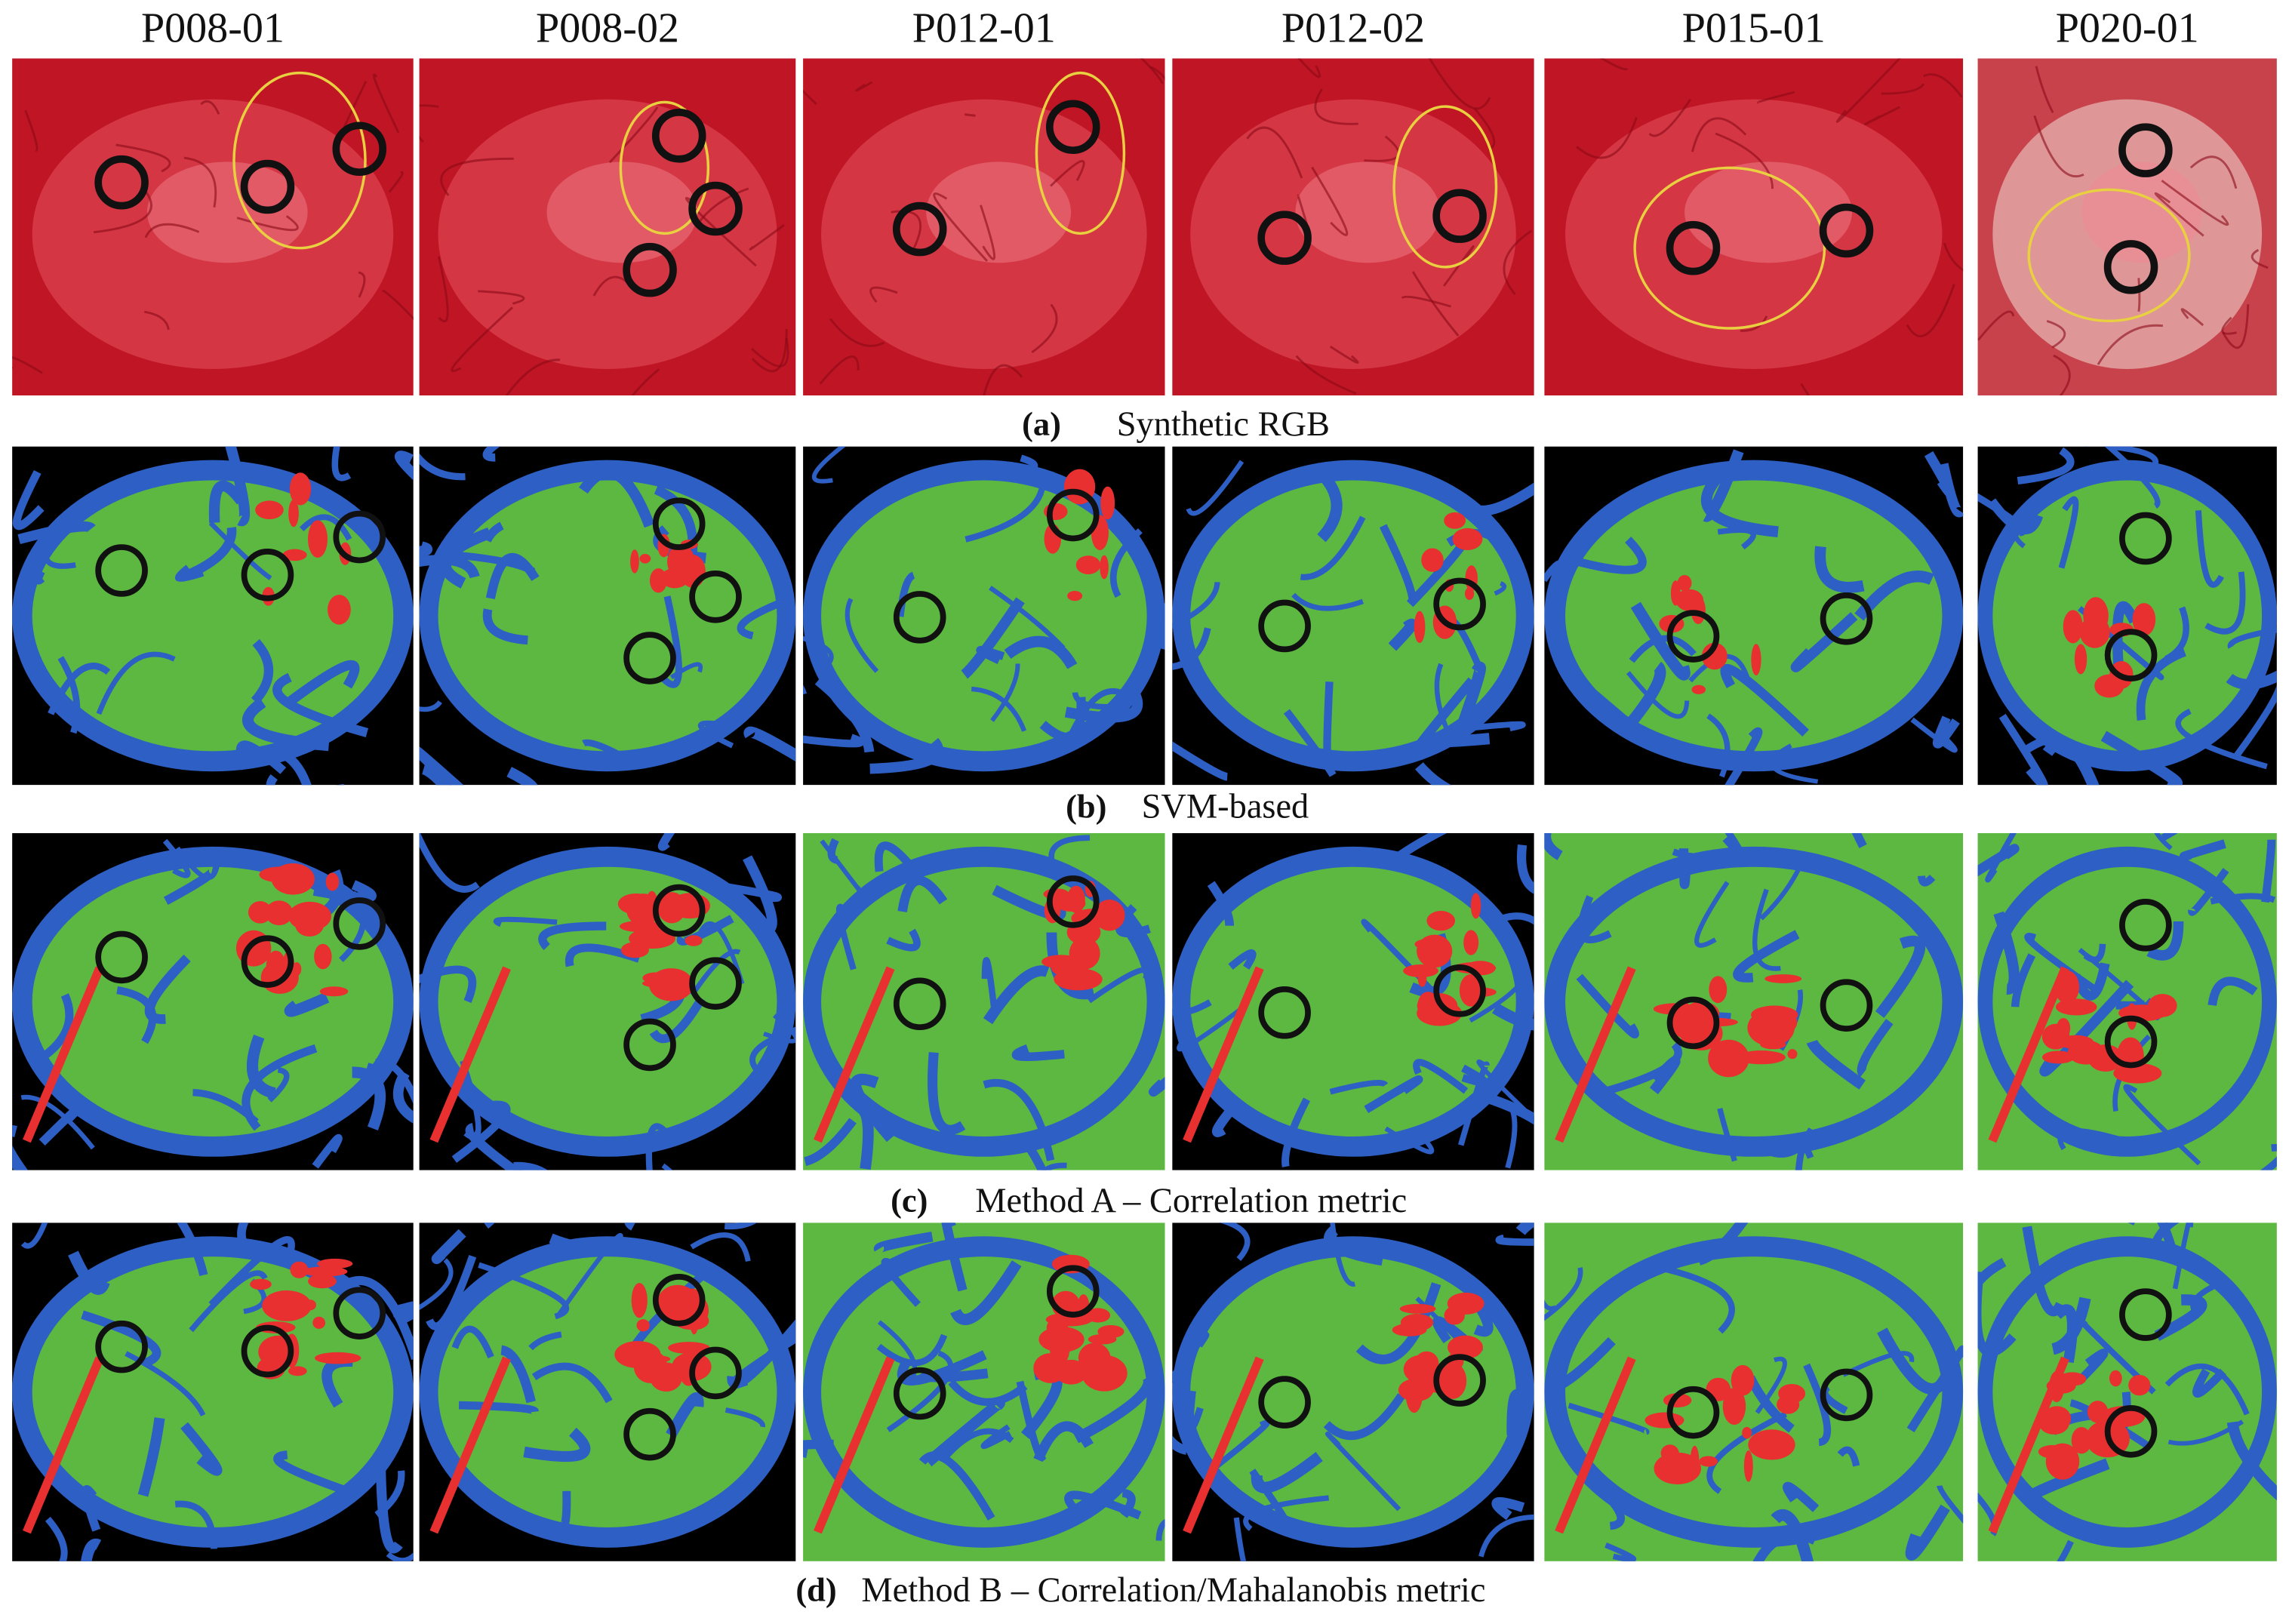 Image resolution: width=2289 pixels, height=1624 pixels. I want to click on caption-text: Synthetic RGB, so click(1223, 424).